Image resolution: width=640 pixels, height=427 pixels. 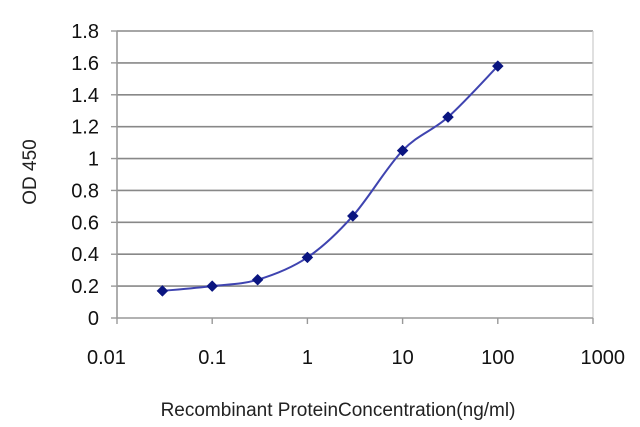 What do you see at coordinates (85, 255) in the screenshot?
I see `y-tick-label-2: 0.4` at bounding box center [85, 255].